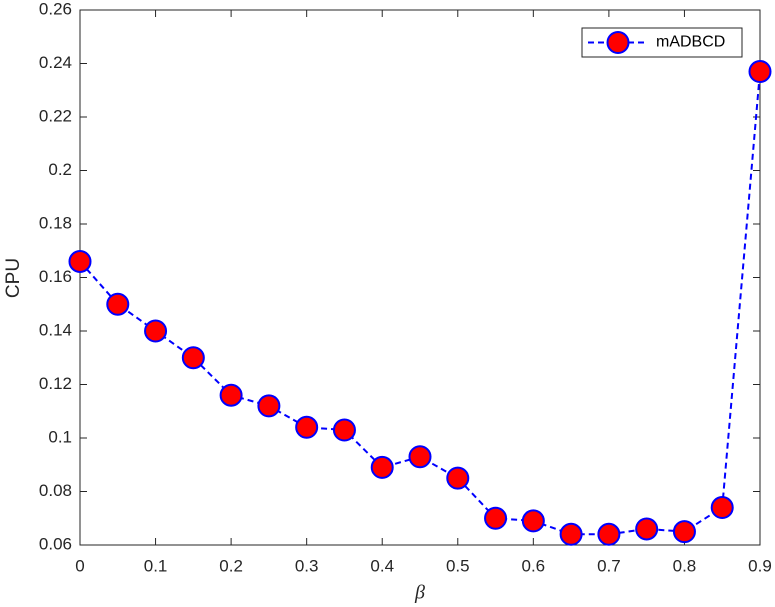 This screenshot has height=607, width=775. I want to click on x-tick-label: 0.2, so click(231, 565).